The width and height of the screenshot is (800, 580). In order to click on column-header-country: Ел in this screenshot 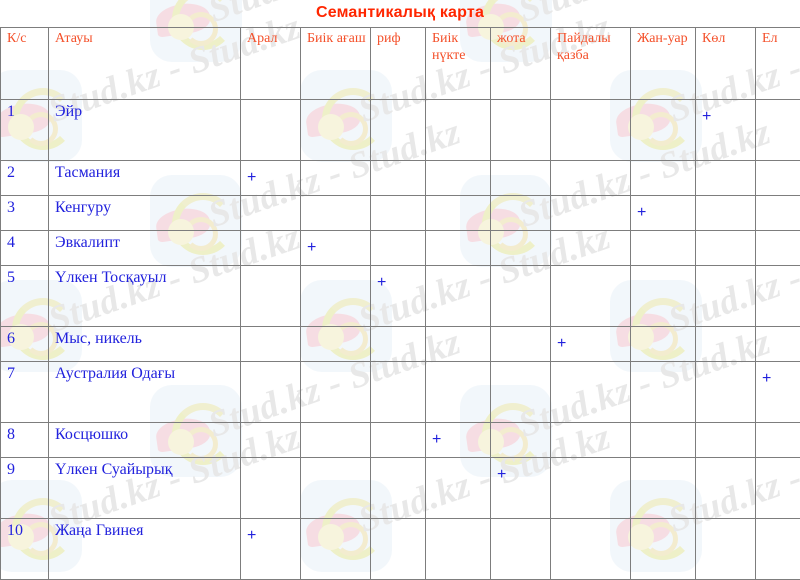, I will do `click(778, 64)`.